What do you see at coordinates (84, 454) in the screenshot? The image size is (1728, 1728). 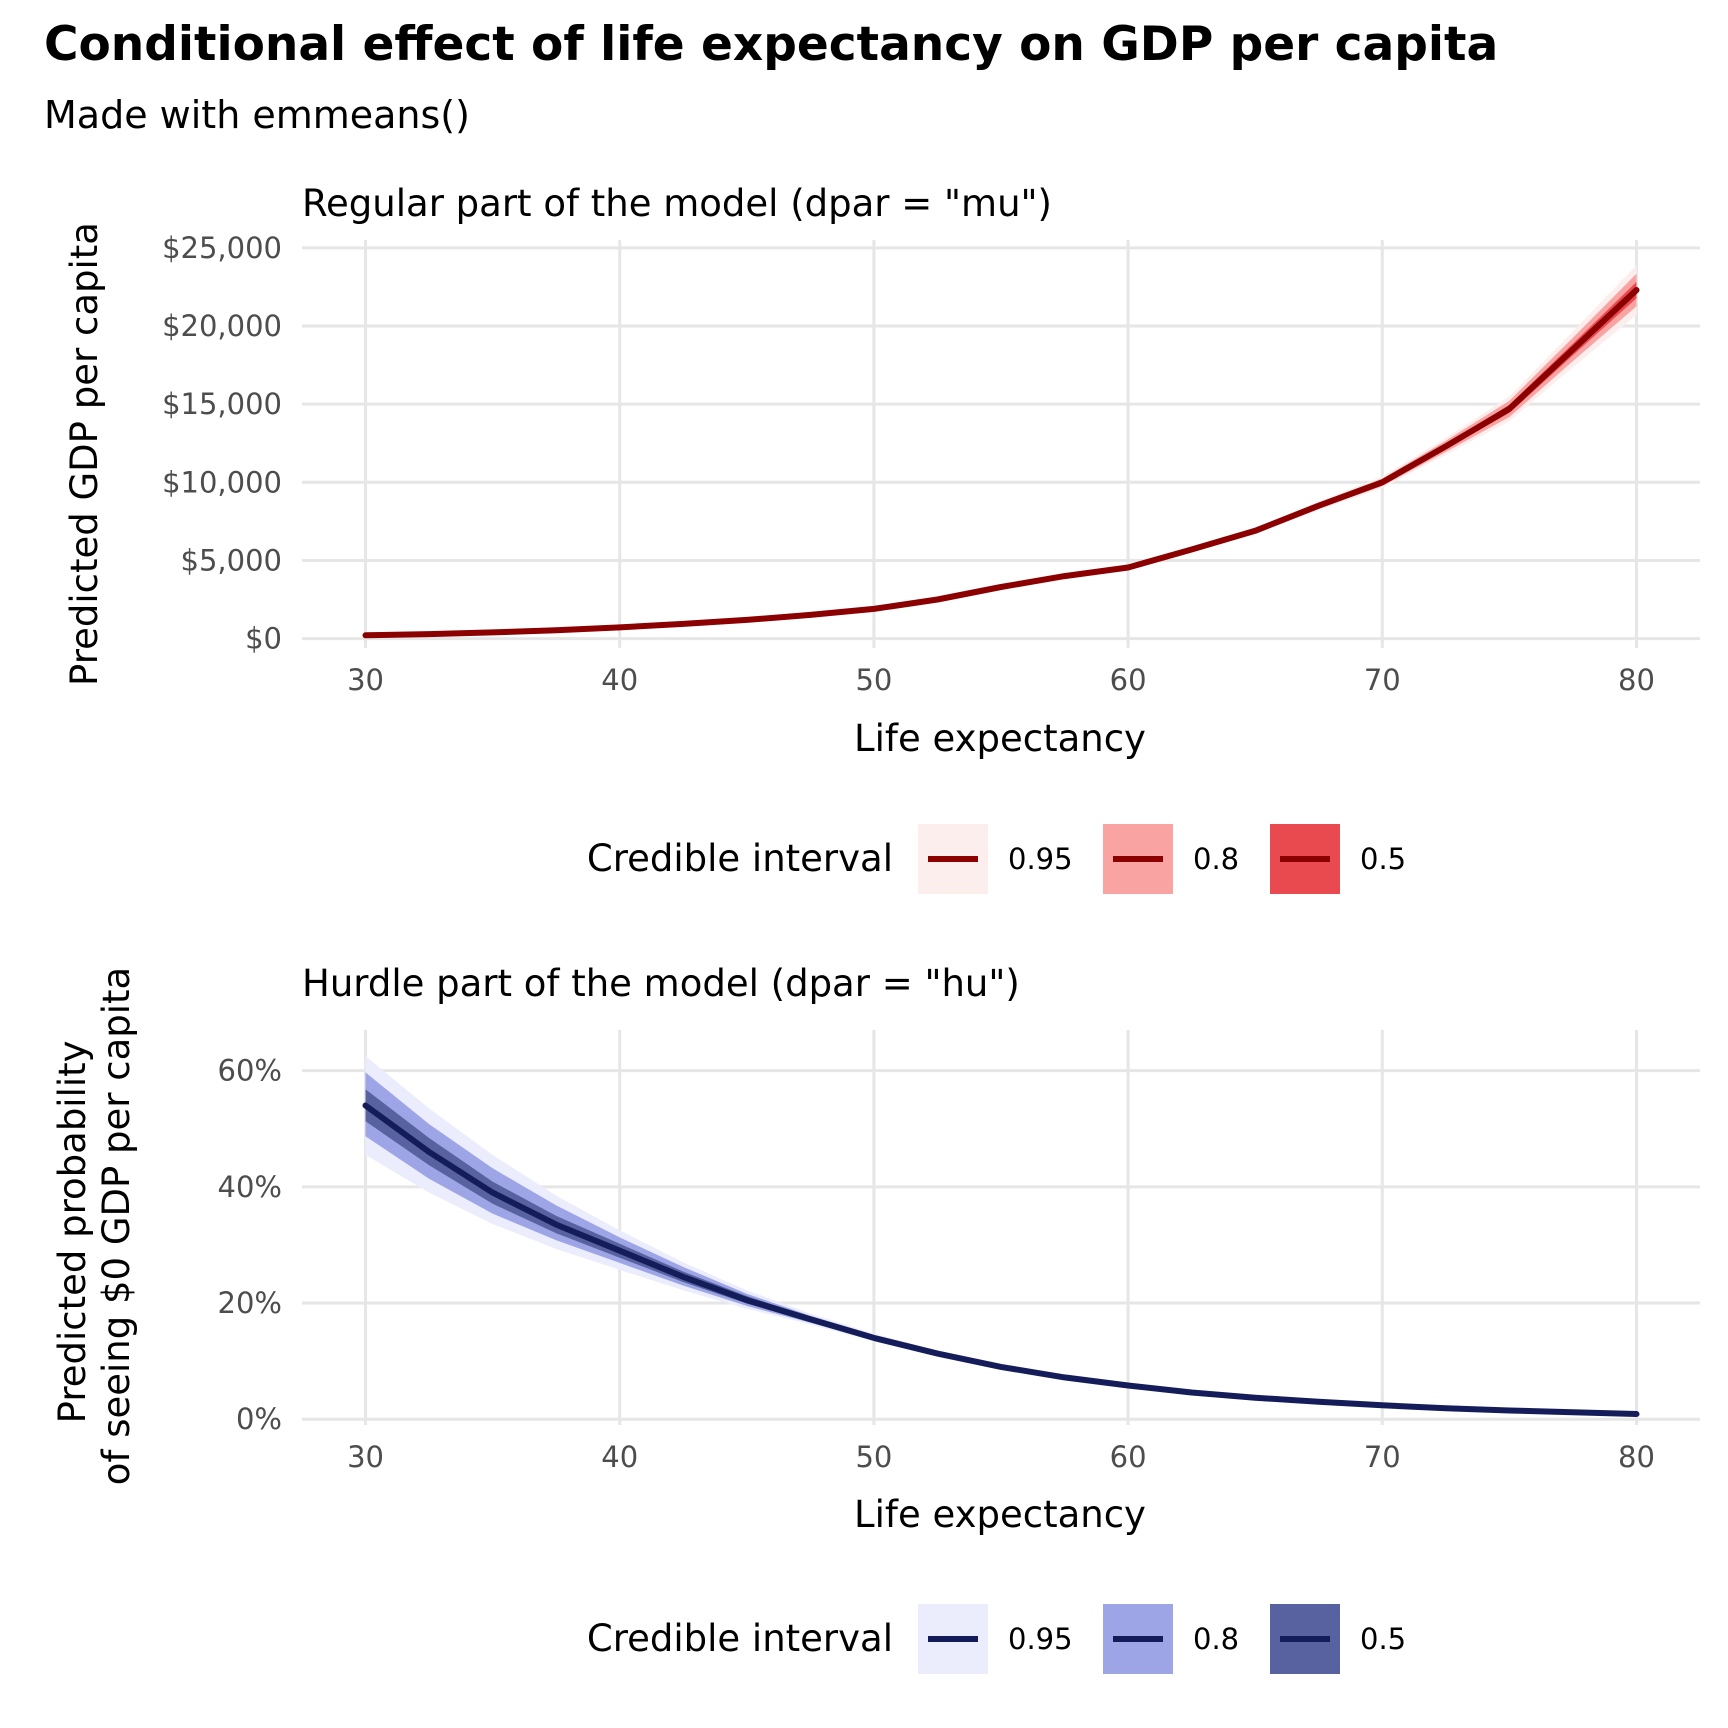 I see `y-axis-title: Predicted GDP per capita` at bounding box center [84, 454].